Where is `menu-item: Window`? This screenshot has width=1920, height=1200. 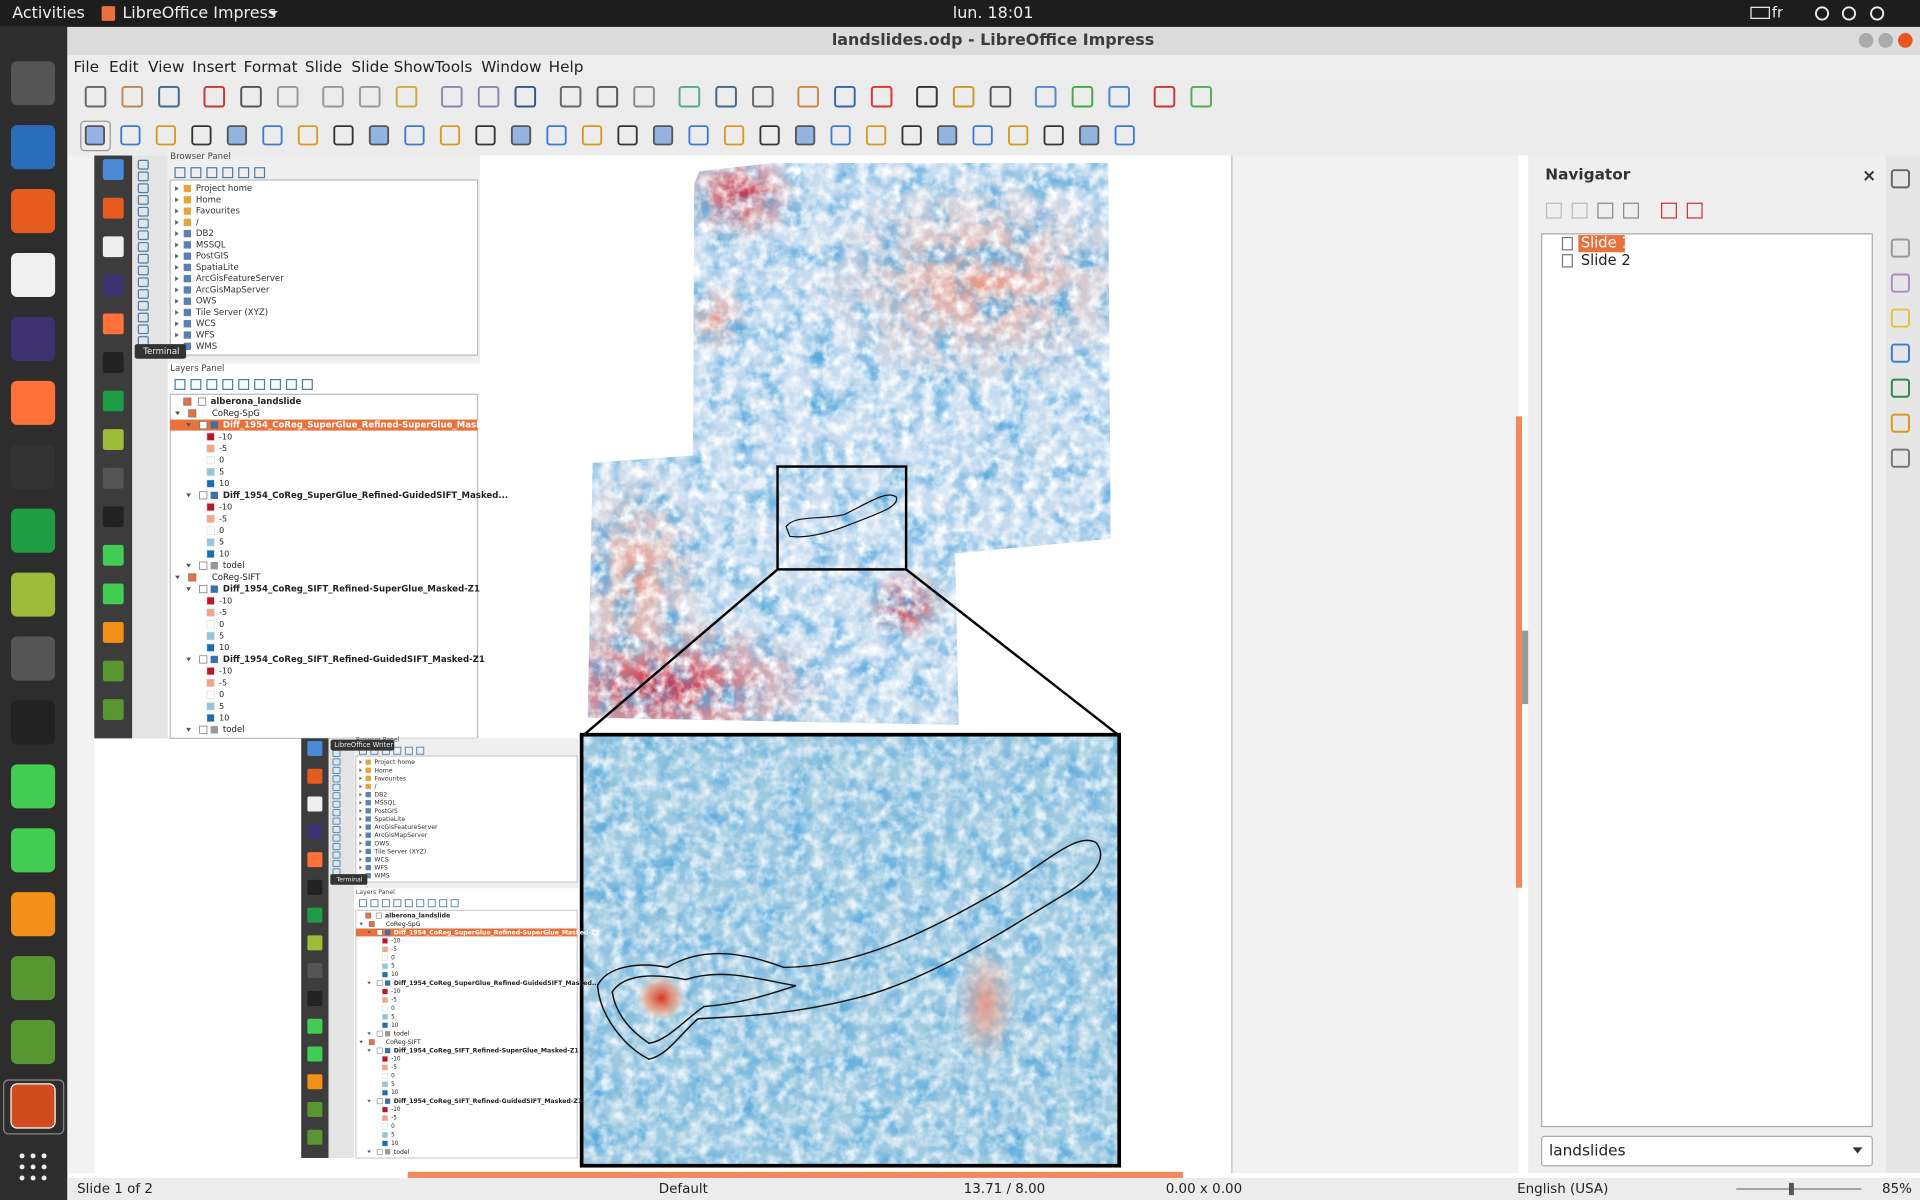 menu-item: Window is located at coordinates (511, 67).